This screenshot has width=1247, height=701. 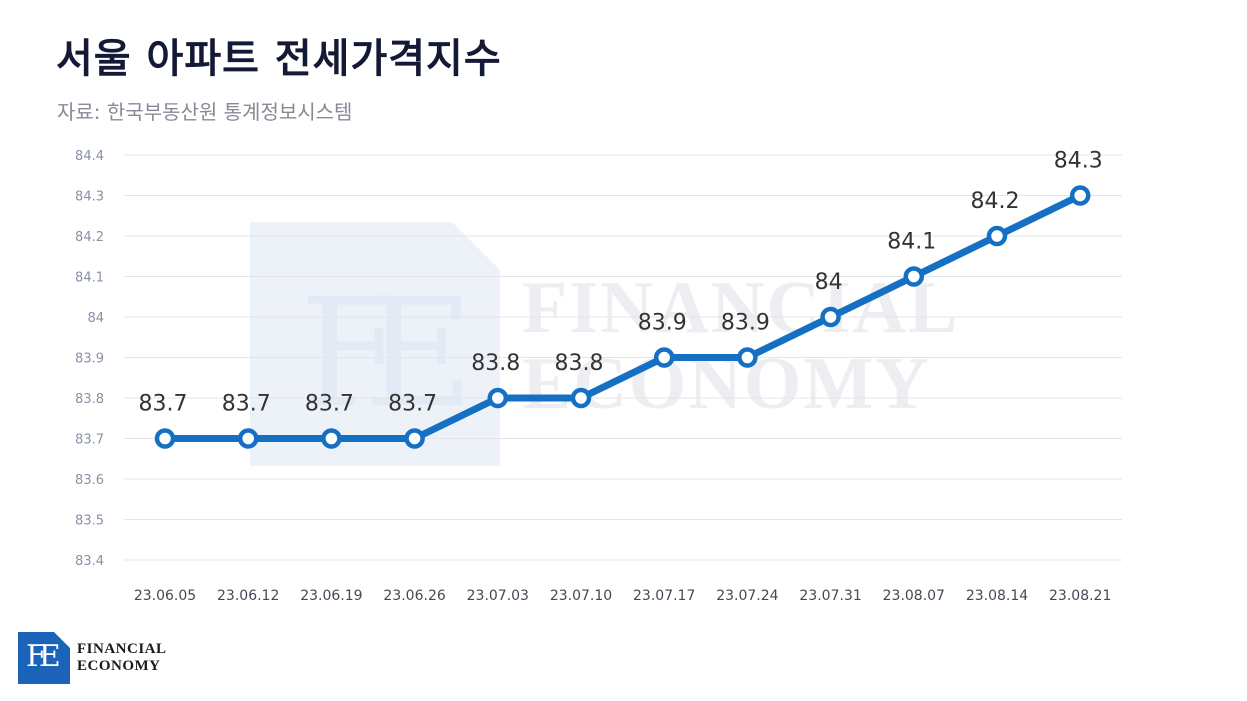 What do you see at coordinates (205, 112) in the screenshot?
I see `chart-source: 자료: 한국부동산원 통계정보시스템` at bounding box center [205, 112].